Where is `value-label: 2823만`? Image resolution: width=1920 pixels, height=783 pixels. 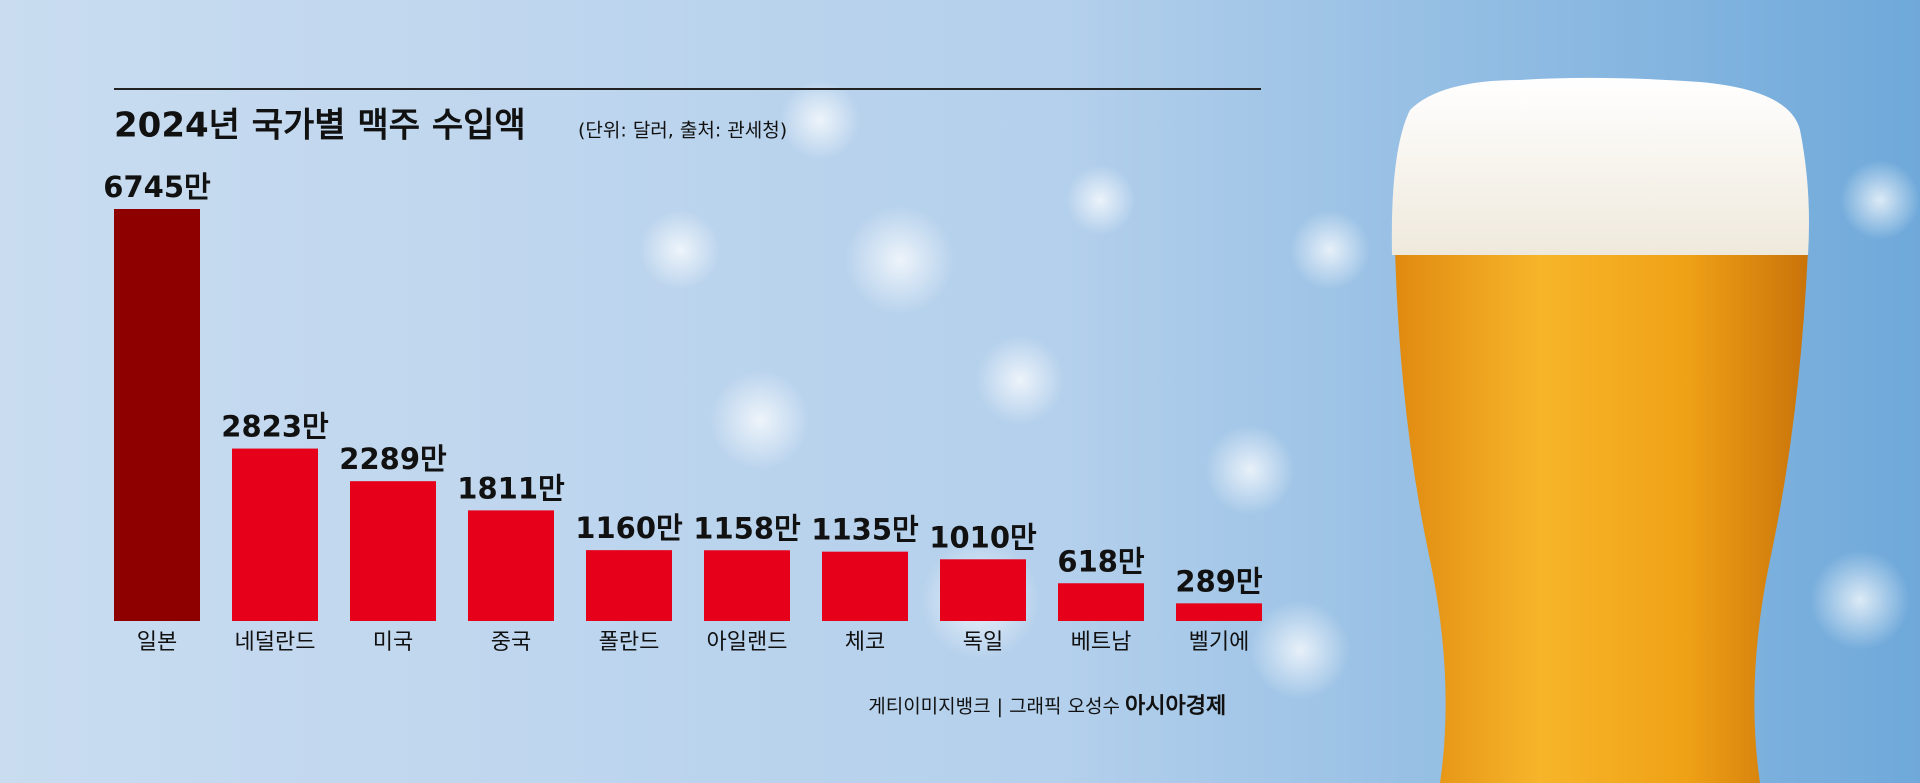 value-label: 2823만 is located at coordinates (275, 427).